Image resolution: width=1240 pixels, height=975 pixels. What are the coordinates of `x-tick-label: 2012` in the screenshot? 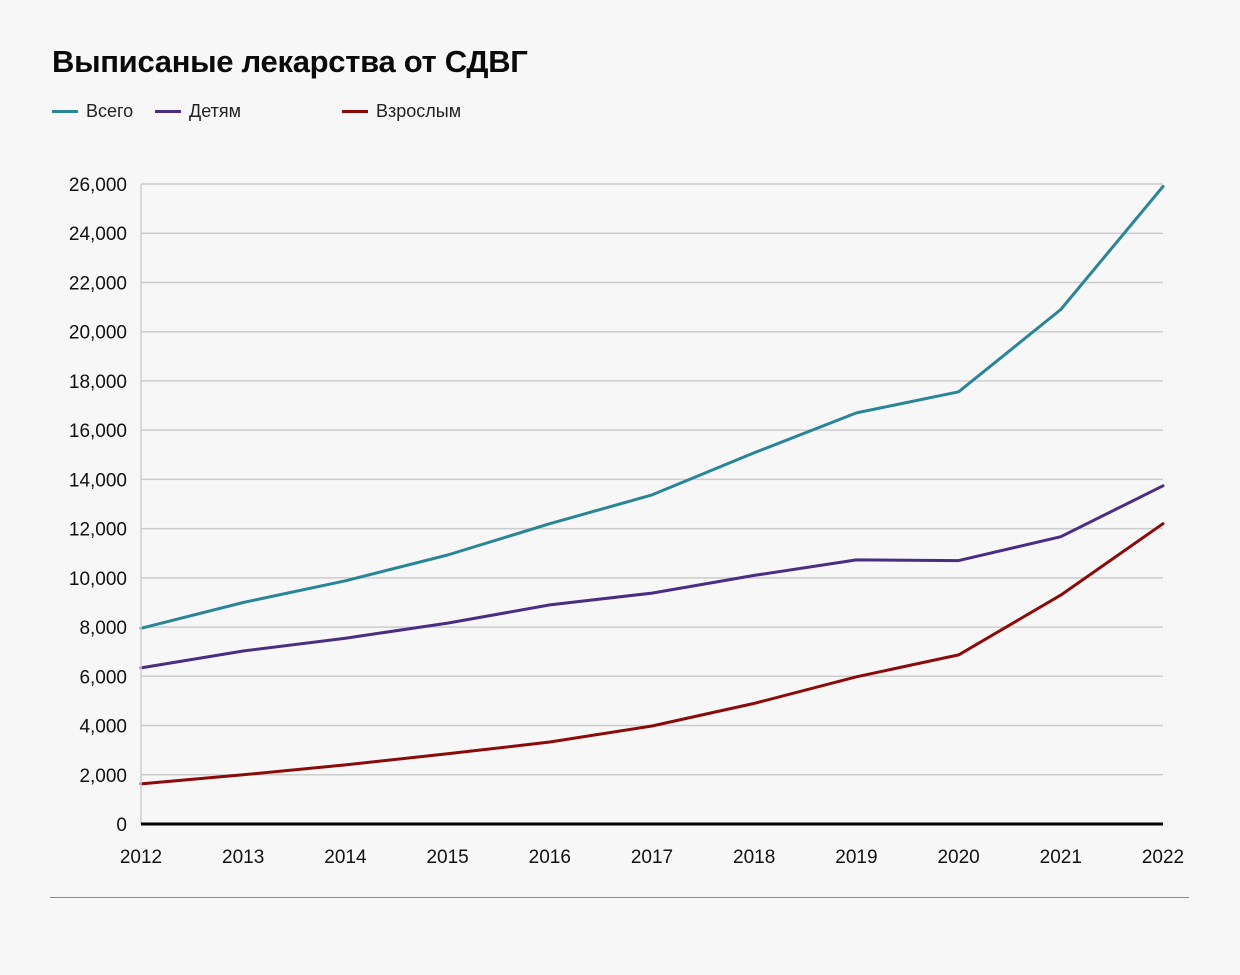 It's located at (141, 857).